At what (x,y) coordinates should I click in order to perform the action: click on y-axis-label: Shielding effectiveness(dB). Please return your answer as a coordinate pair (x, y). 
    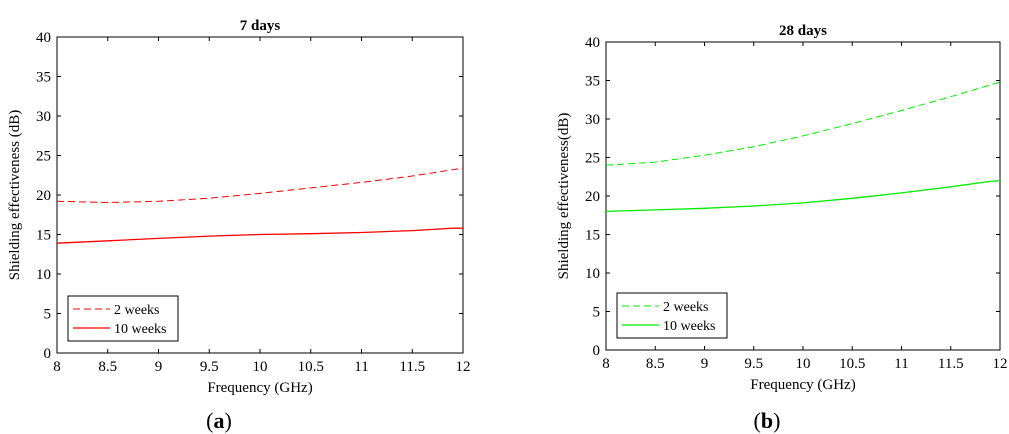
    Looking at the image, I should click on (564, 196).